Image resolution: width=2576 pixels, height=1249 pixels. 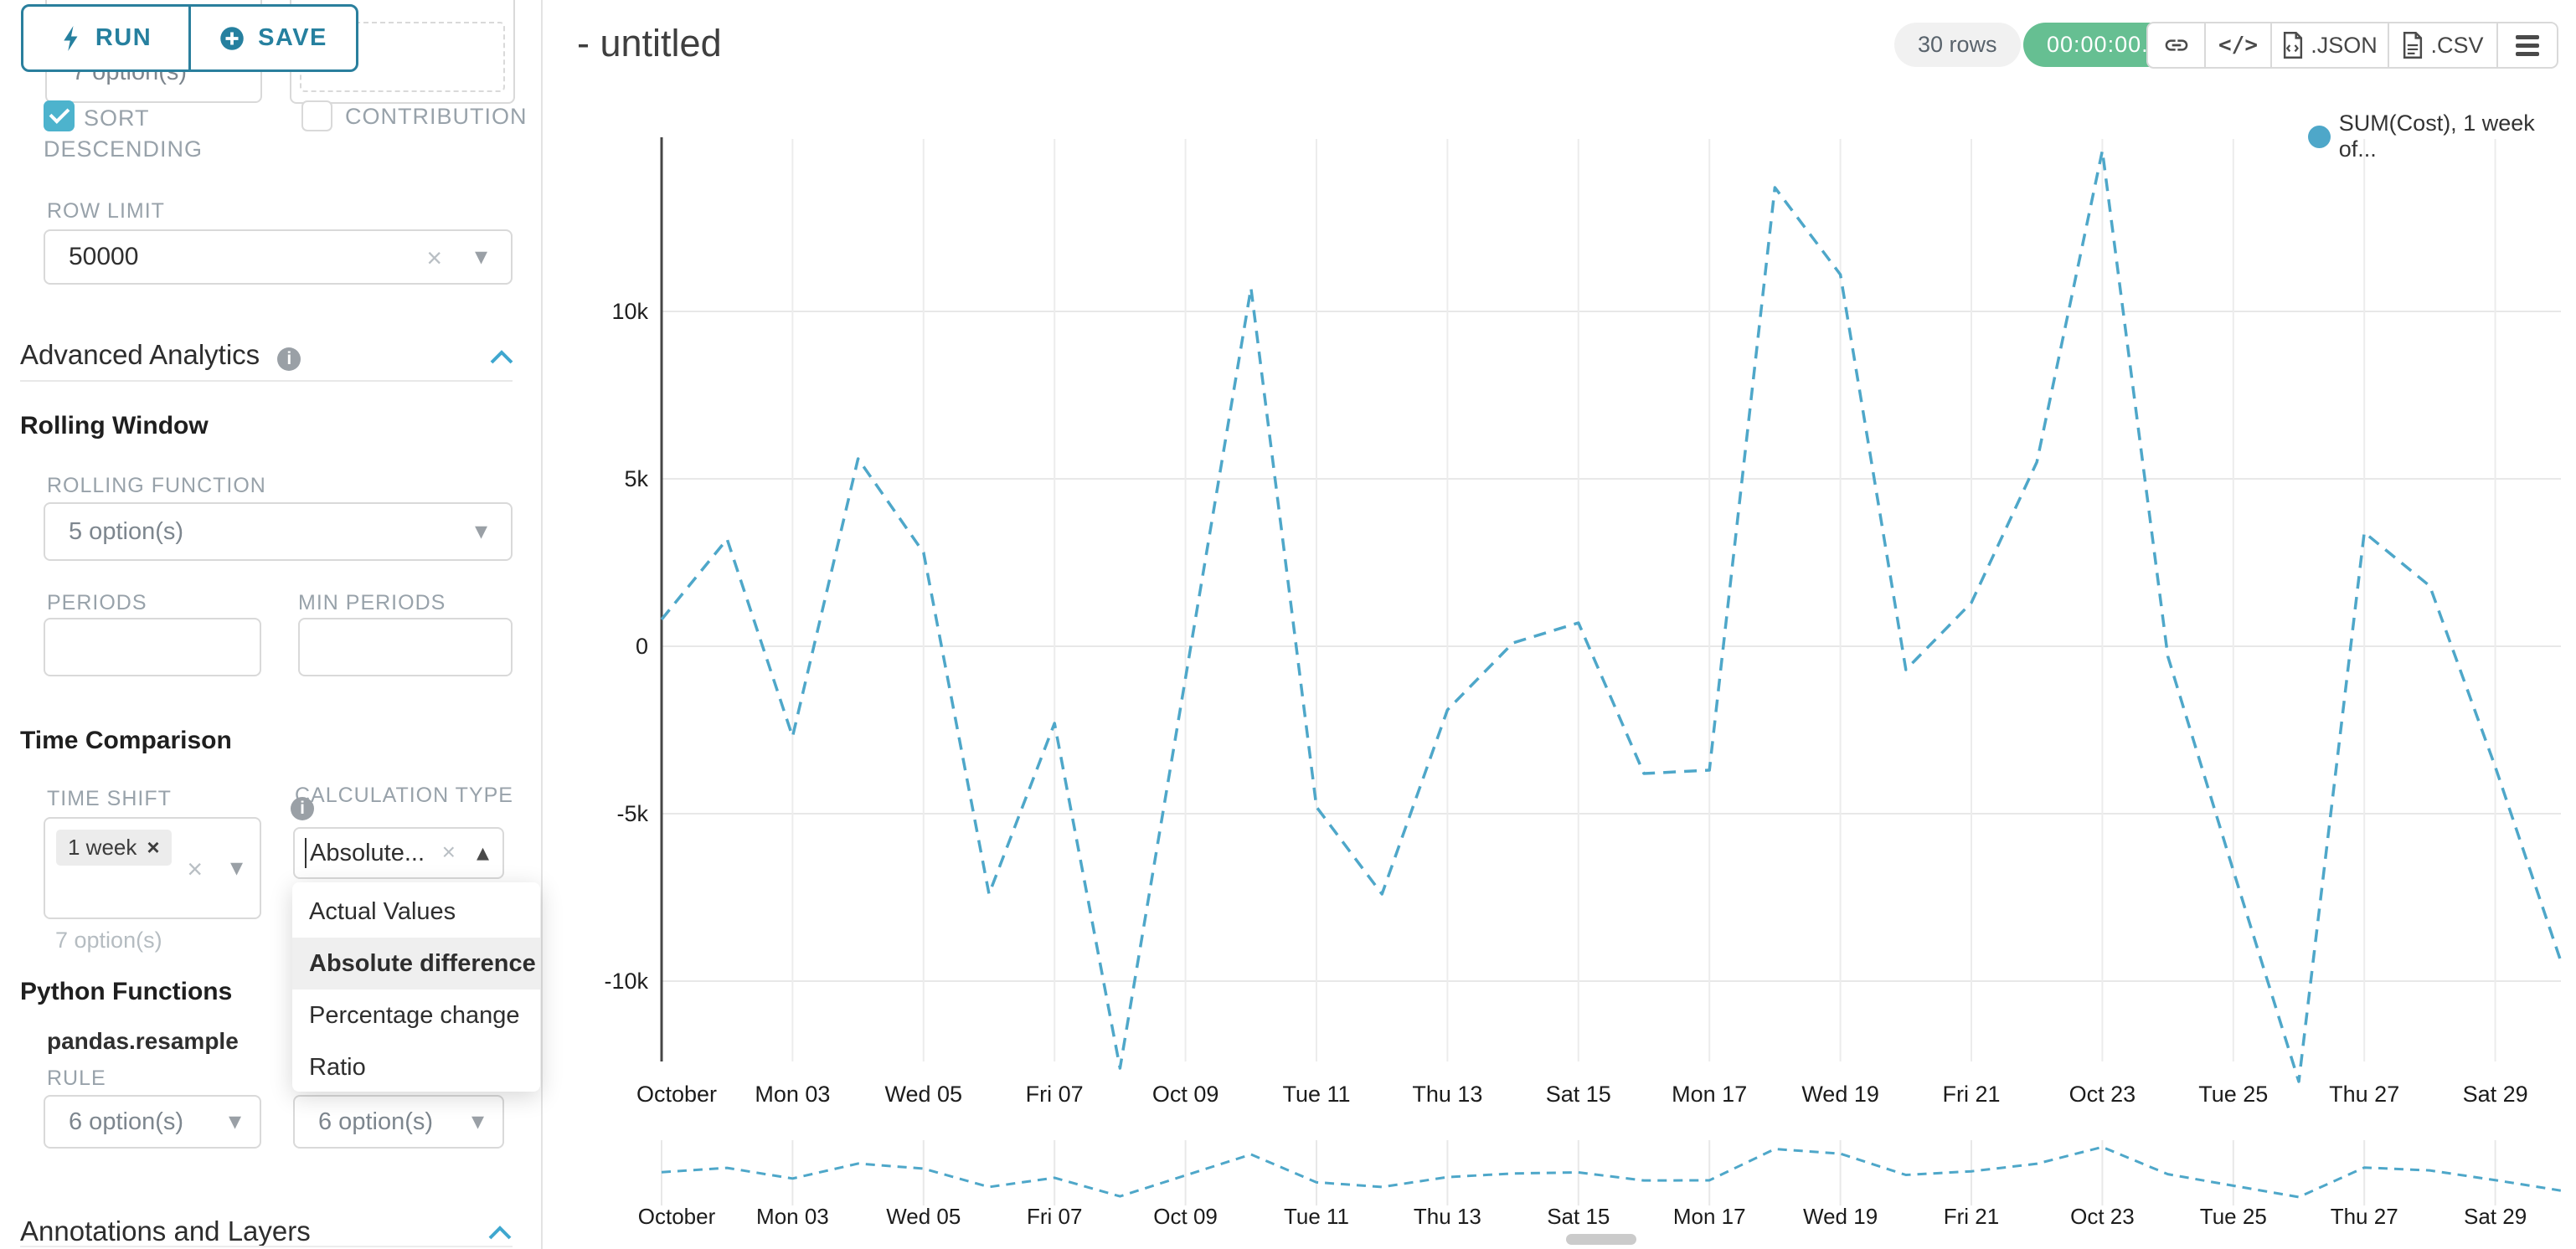 What do you see at coordinates (2442, 45) in the screenshot?
I see `export-csv-button: .CSV` at bounding box center [2442, 45].